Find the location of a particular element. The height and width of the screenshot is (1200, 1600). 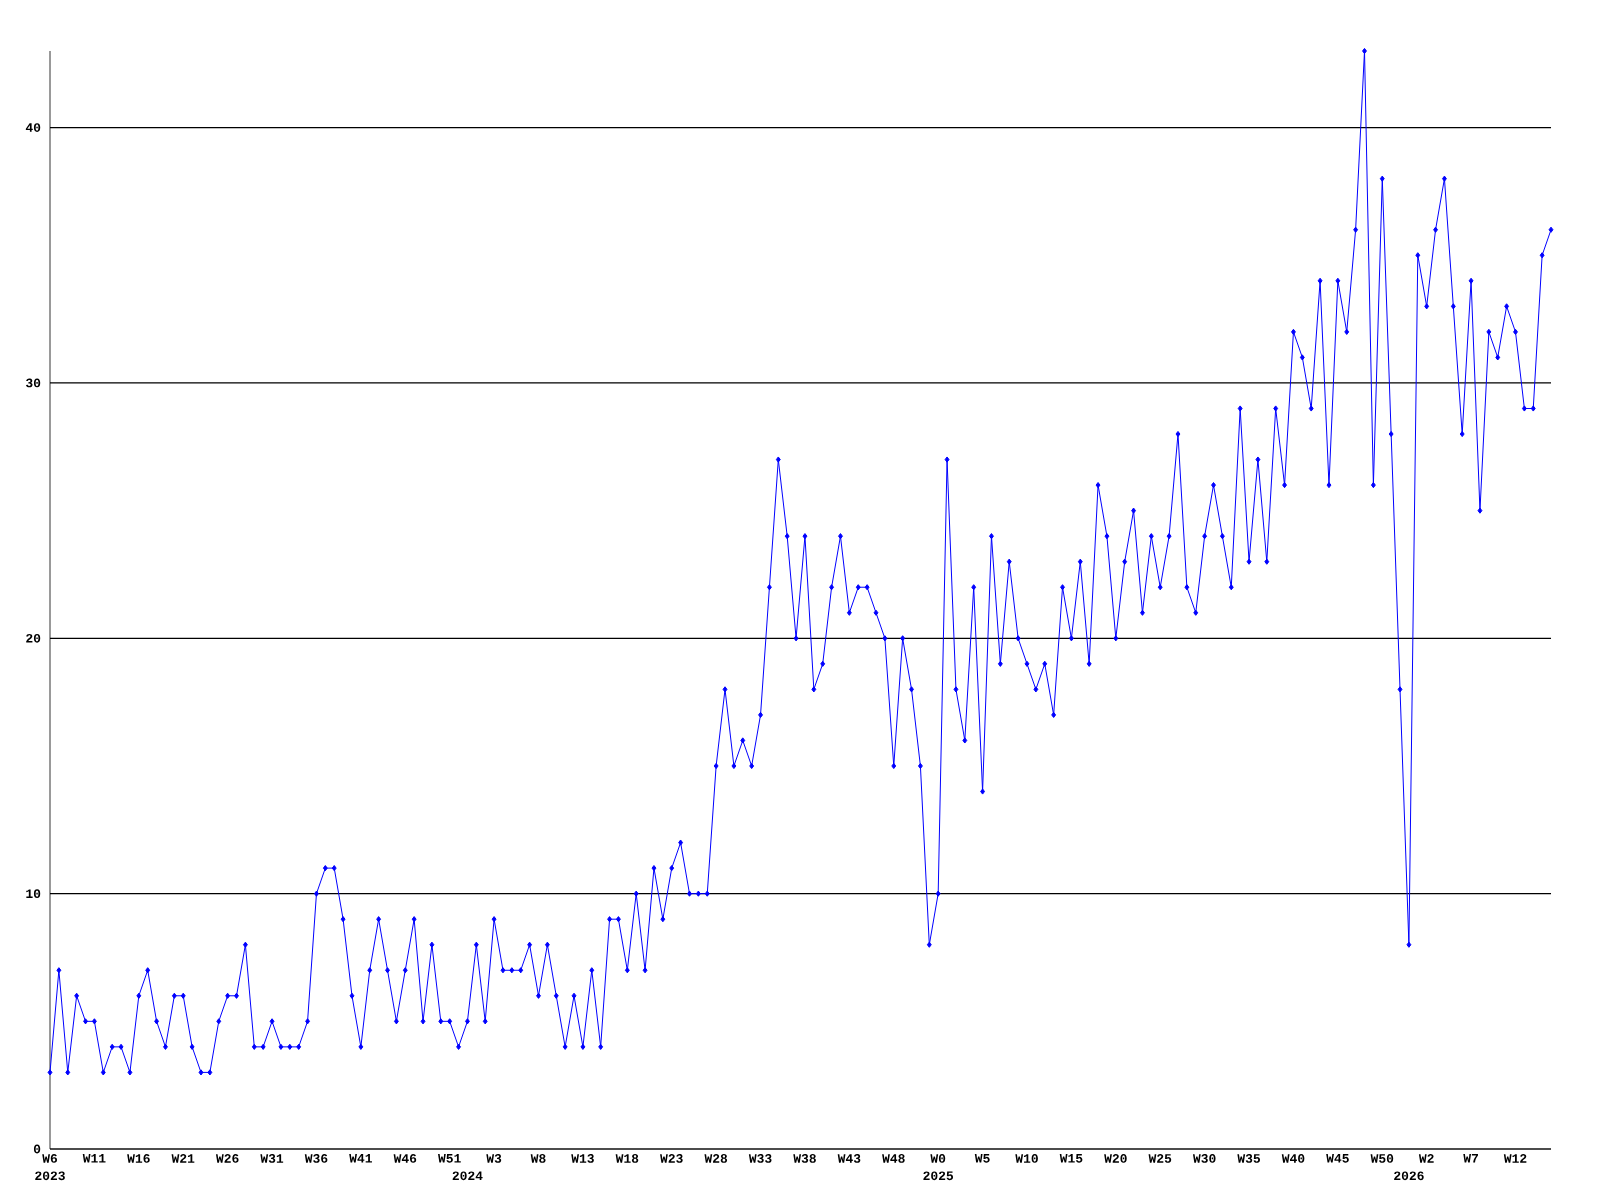

x-tick-label: W51 is located at coordinates (449, 1158).